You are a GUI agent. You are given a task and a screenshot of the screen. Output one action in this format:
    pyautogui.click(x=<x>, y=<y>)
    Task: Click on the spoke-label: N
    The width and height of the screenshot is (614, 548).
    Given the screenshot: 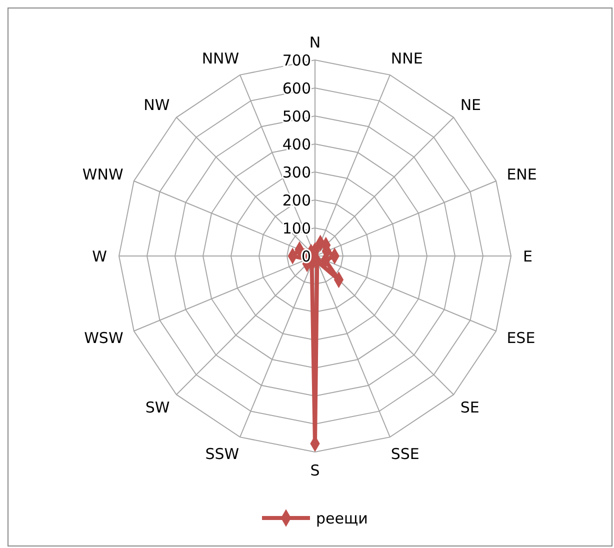 What is the action you would take?
    pyautogui.click(x=315, y=42)
    